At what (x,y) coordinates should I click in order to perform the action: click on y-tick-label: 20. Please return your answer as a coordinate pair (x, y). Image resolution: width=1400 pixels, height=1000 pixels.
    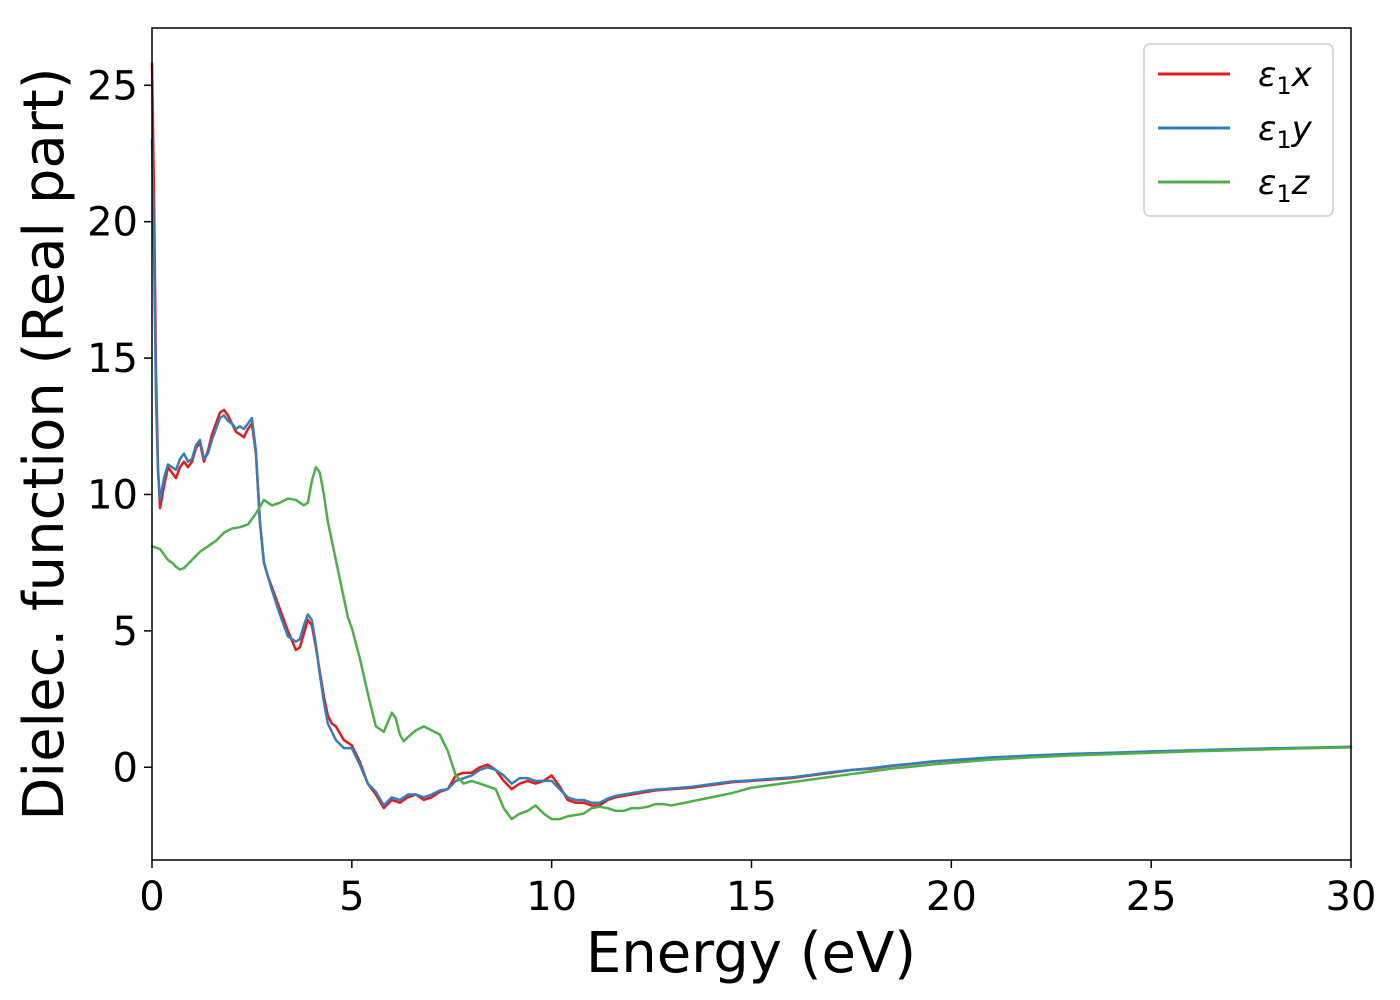
    Looking at the image, I should click on (112, 223).